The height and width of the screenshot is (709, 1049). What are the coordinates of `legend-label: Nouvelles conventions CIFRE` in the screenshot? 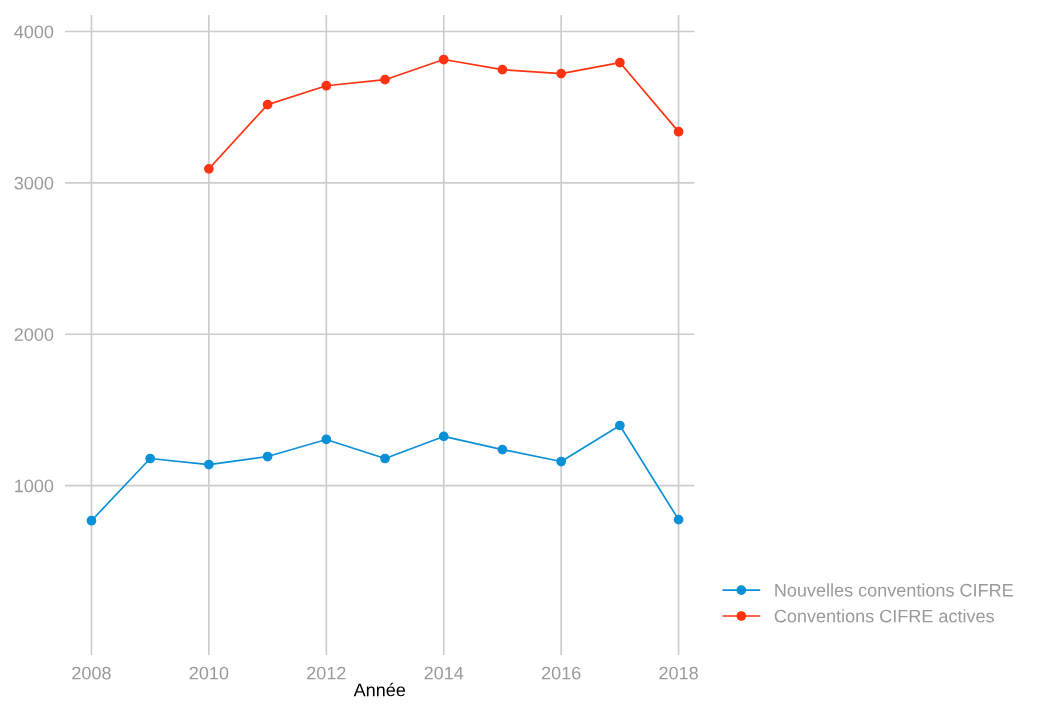 It's located at (894, 590).